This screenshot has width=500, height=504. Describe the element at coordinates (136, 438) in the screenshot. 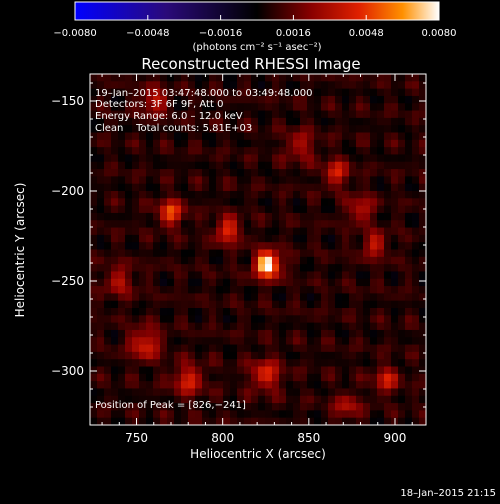

I see `x-tick-label: 750` at that location.